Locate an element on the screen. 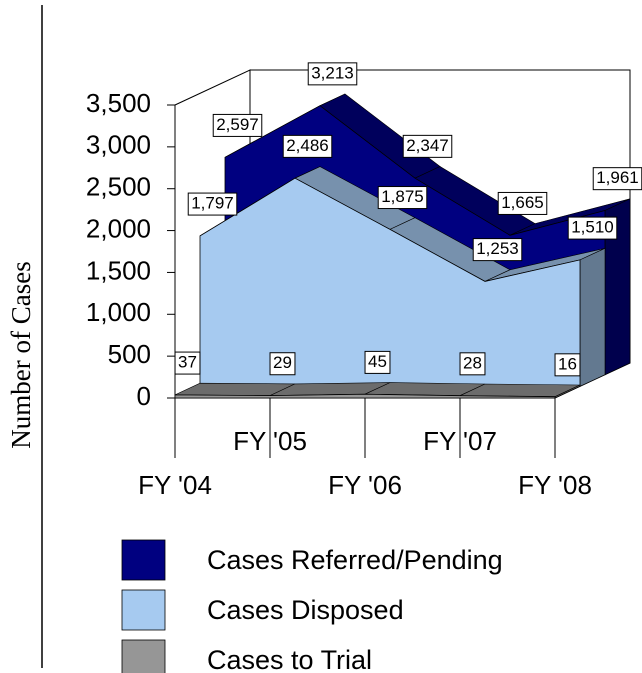 The height and width of the screenshot is (673, 642). y-tick-label: 0 is located at coordinates (144, 396).